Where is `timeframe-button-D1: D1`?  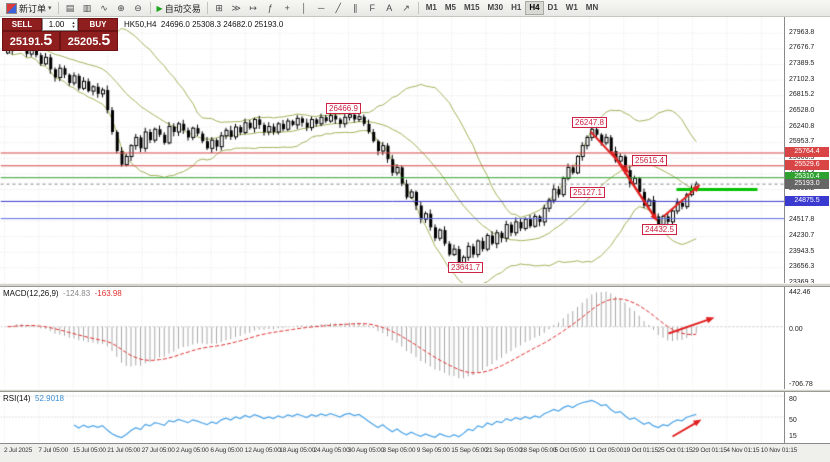
timeframe-button-D1: D1 is located at coordinates (552, 7).